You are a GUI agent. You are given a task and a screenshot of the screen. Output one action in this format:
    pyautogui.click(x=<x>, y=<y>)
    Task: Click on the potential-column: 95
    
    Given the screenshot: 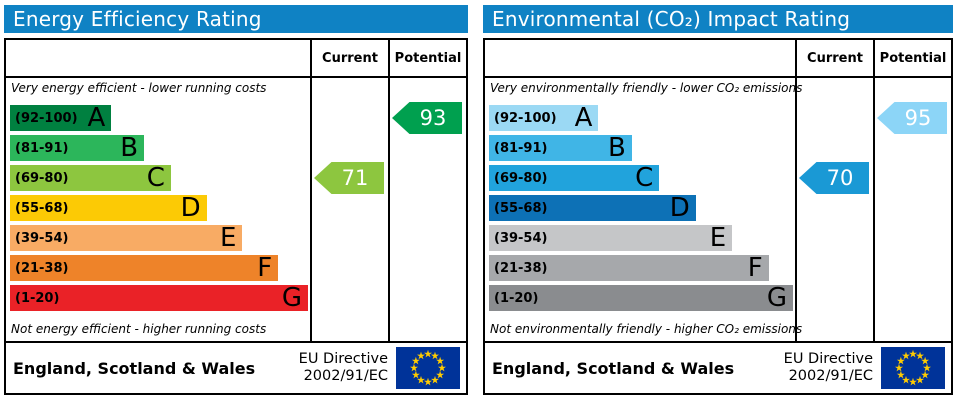 What is the action you would take?
    pyautogui.click(x=912, y=209)
    